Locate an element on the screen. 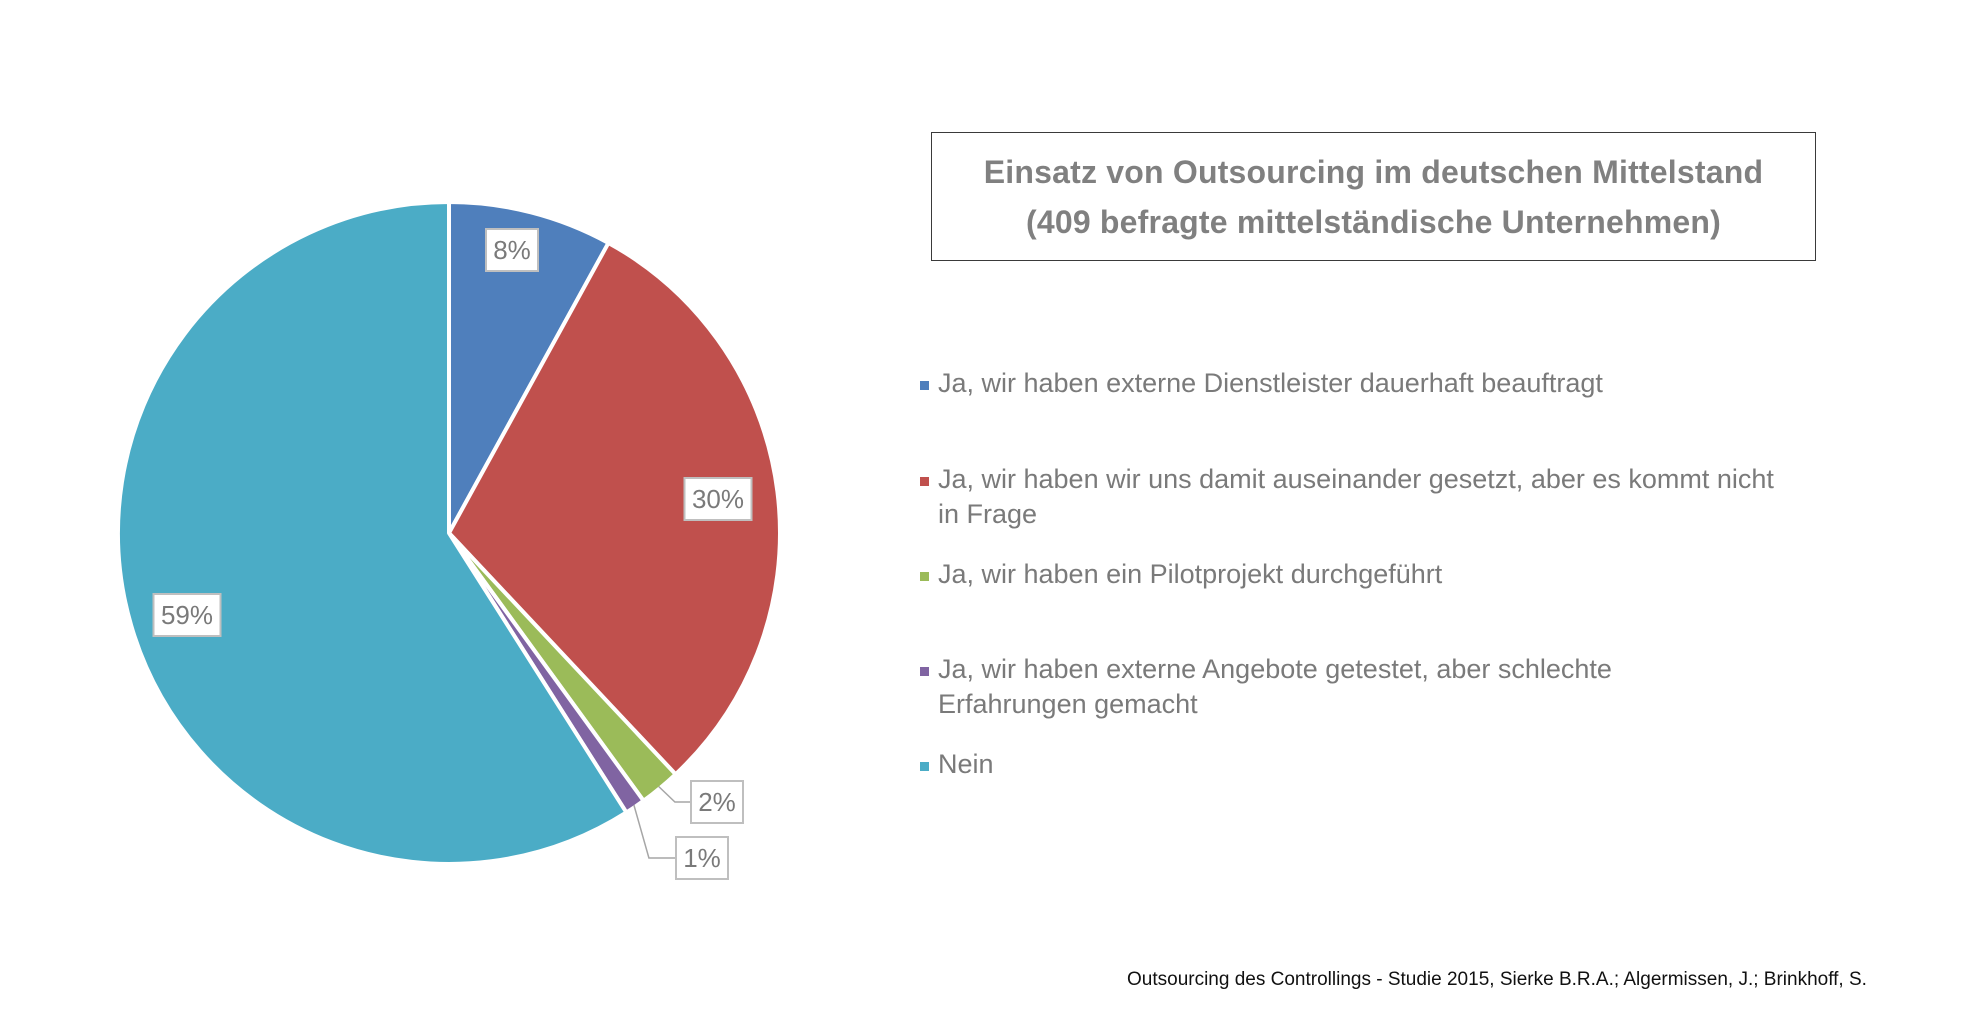  data-label: 1% is located at coordinates (702, 858).